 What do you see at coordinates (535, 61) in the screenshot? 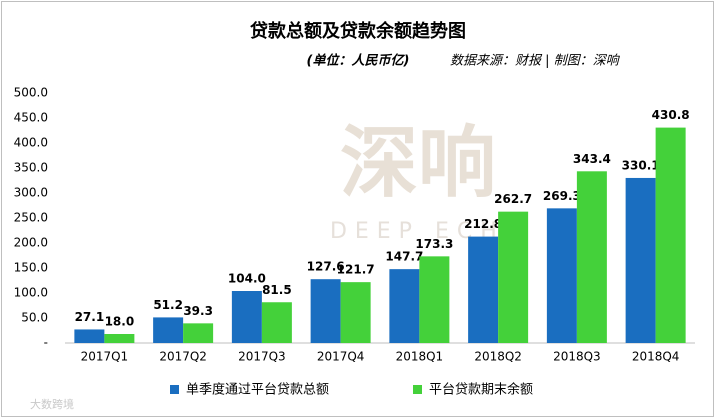
I see `chart-source: 数据来源：财报 | 制图：深响` at bounding box center [535, 61].